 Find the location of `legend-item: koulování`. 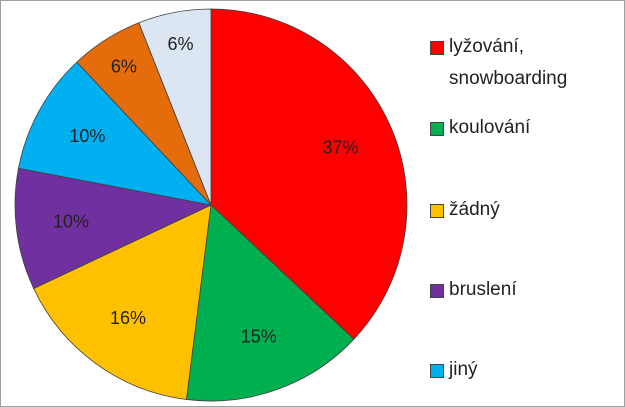

legend-item: koulování is located at coordinates (525, 128).